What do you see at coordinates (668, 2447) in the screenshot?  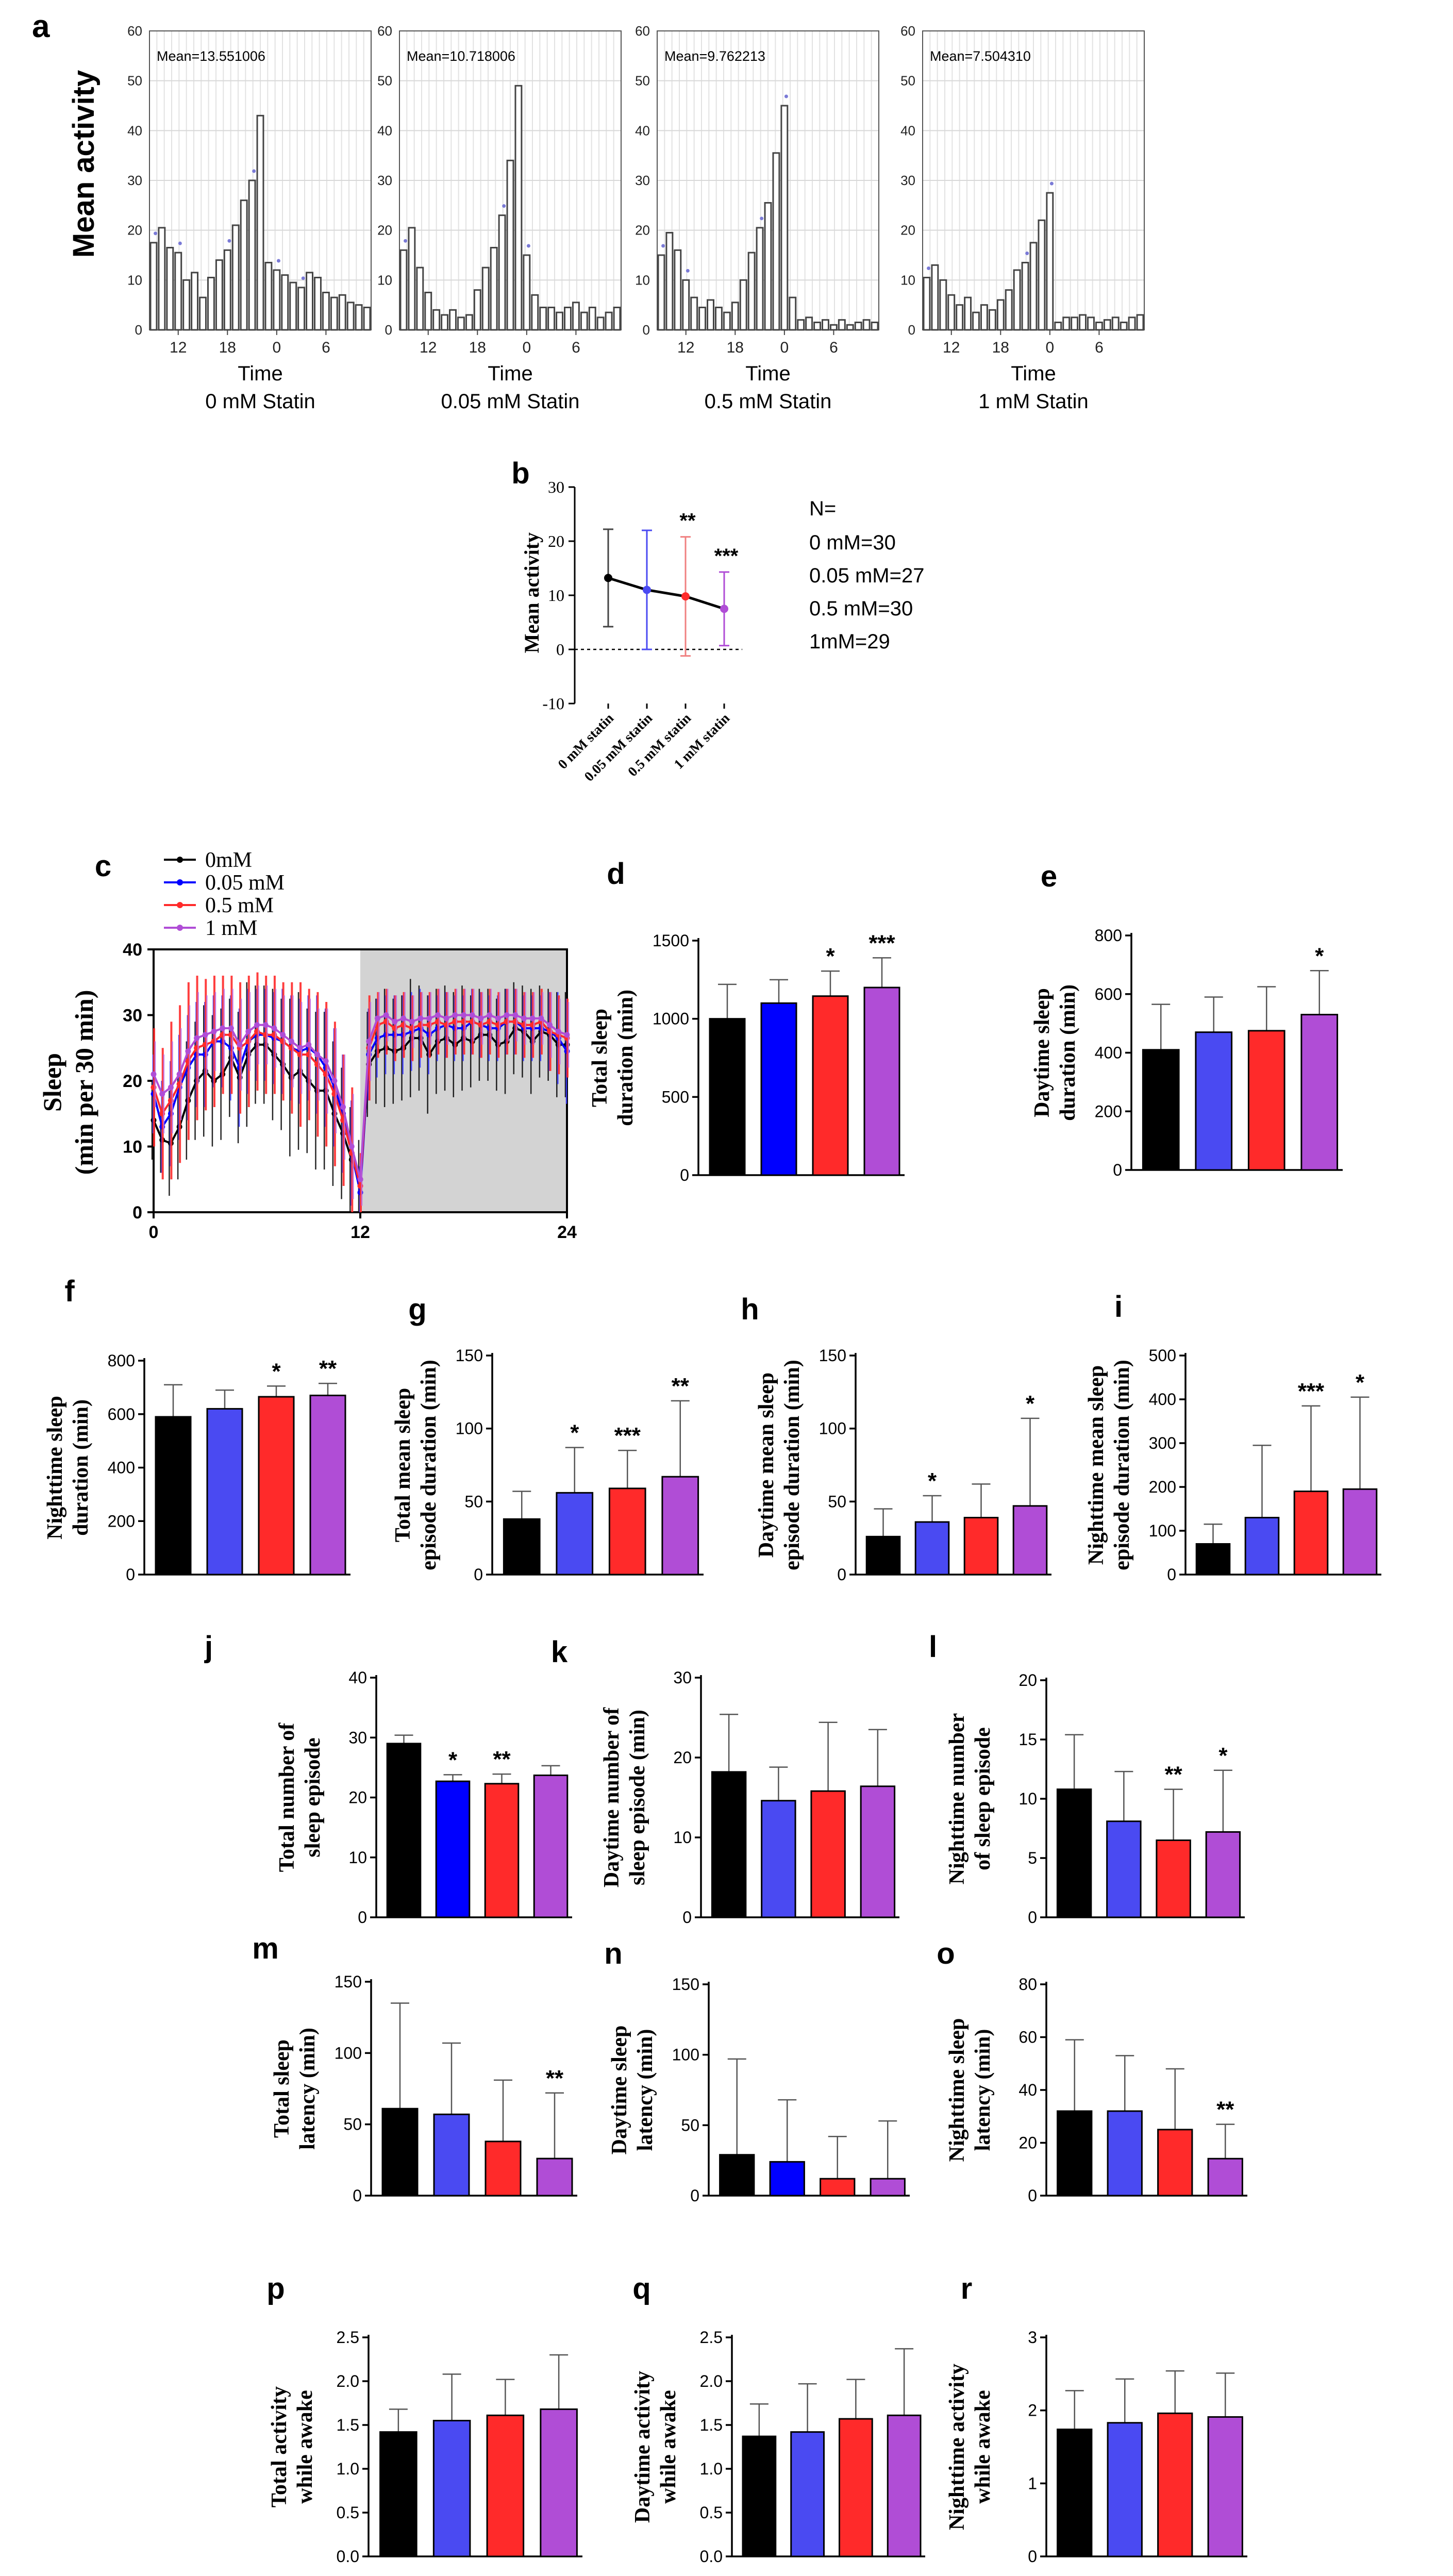 I see `y-axis-label: while awake` at bounding box center [668, 2447].